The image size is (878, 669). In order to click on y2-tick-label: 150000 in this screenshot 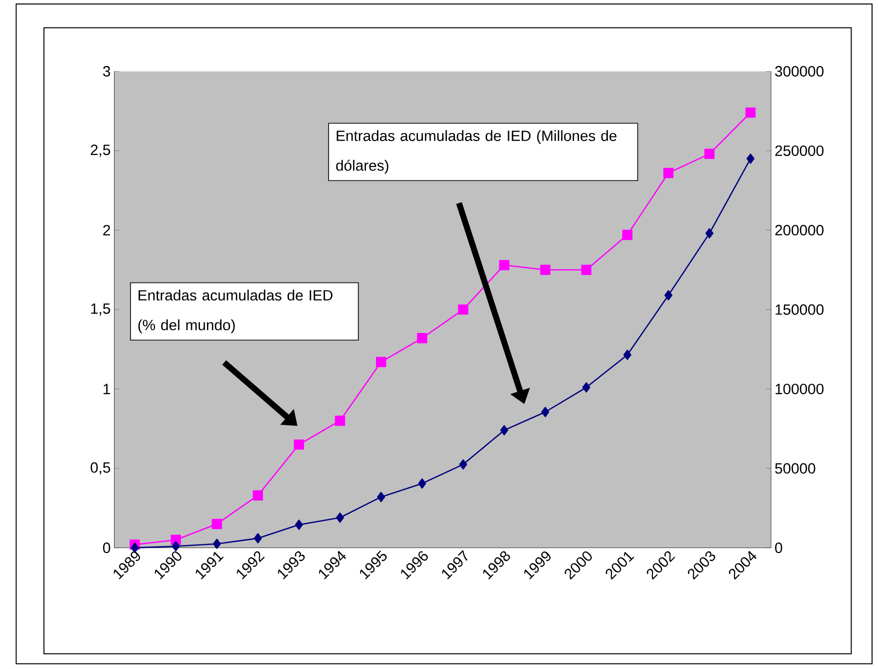, I will do `click(800, 309)`.